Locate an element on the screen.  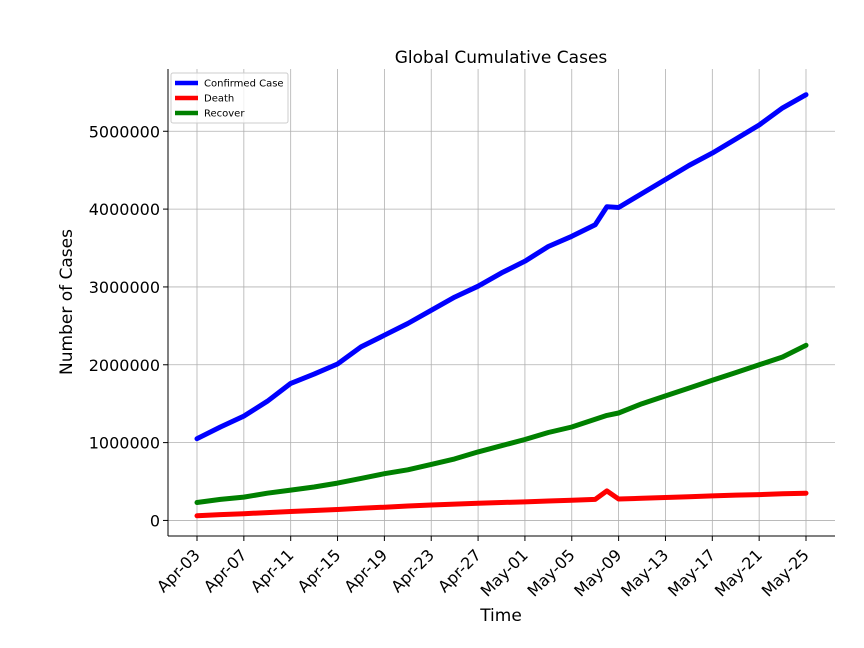
x-tick-label: Apr-03 is located at coordinates (178, 570).